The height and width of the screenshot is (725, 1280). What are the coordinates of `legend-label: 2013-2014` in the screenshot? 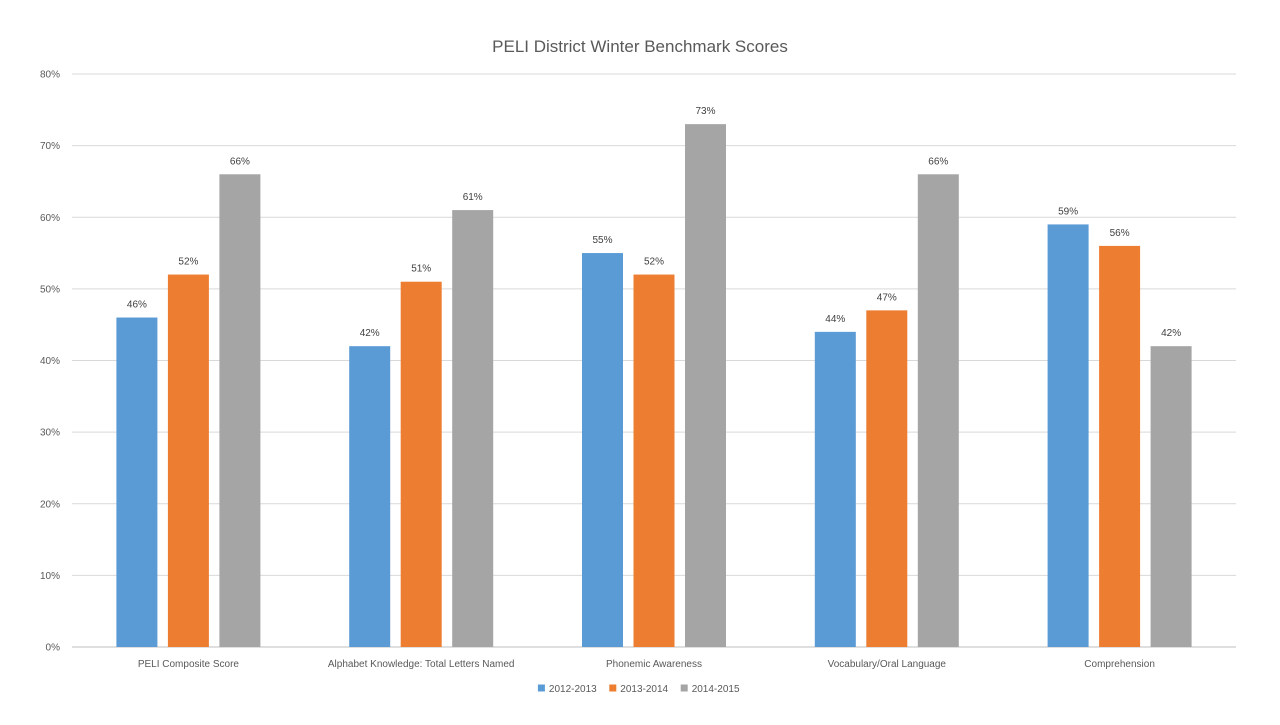 It's located at (644, 689).